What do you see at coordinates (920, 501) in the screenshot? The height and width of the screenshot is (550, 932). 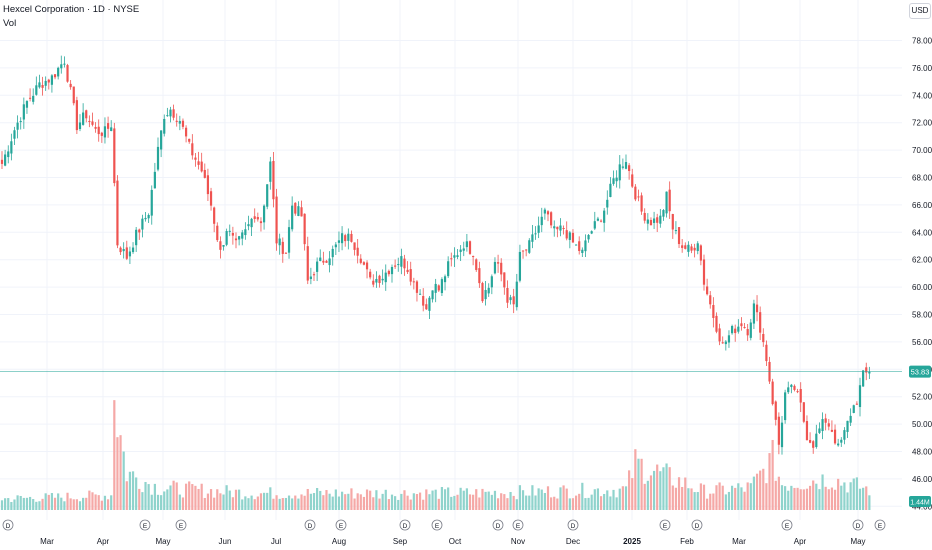 I see `last-volume-badge` at bounding box center [920, 501].